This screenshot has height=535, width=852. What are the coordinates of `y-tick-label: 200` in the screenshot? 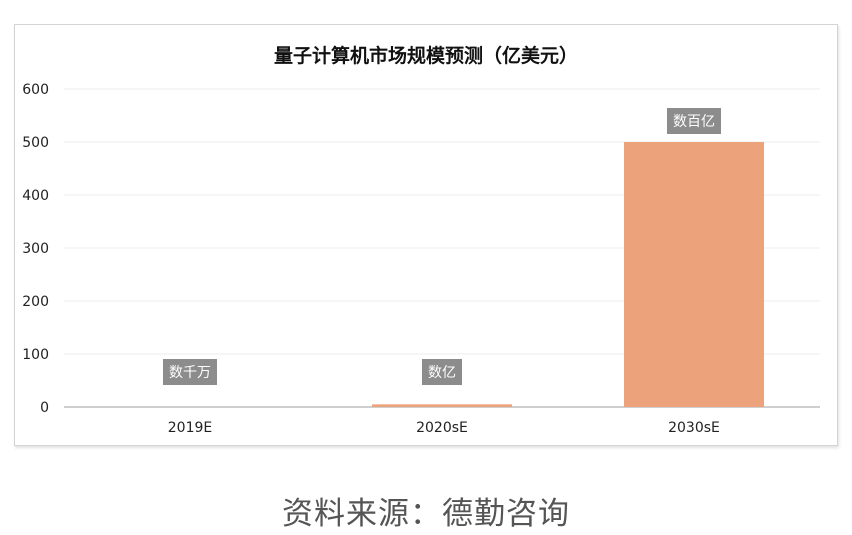 It's located at (35, 302).